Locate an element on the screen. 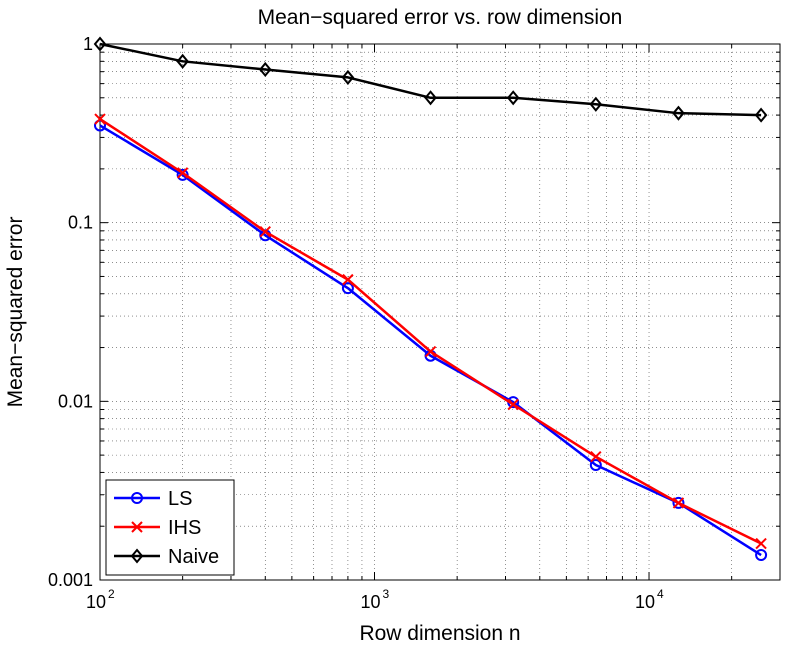  x-axis-label: Row dimension n is located at coordinates (439, 633).